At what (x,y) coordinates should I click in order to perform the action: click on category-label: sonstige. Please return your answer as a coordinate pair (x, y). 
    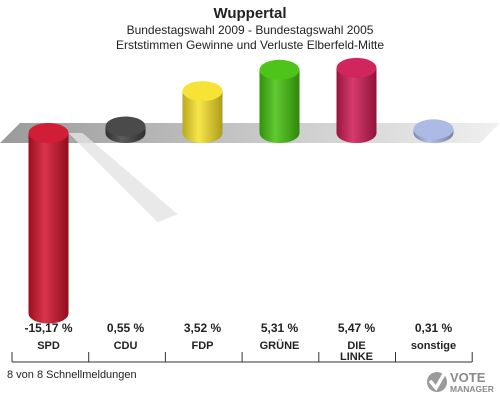
    Looking at the image, I should click on (433, 346).